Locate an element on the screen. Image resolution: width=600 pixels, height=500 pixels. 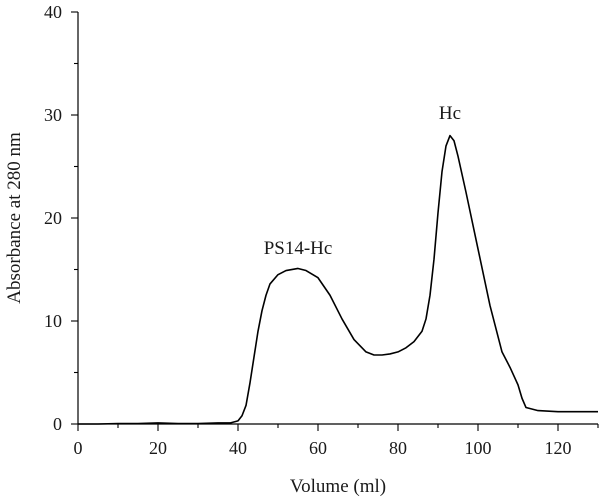
x-tick-label: 0 is located at coordinates (78, 448).